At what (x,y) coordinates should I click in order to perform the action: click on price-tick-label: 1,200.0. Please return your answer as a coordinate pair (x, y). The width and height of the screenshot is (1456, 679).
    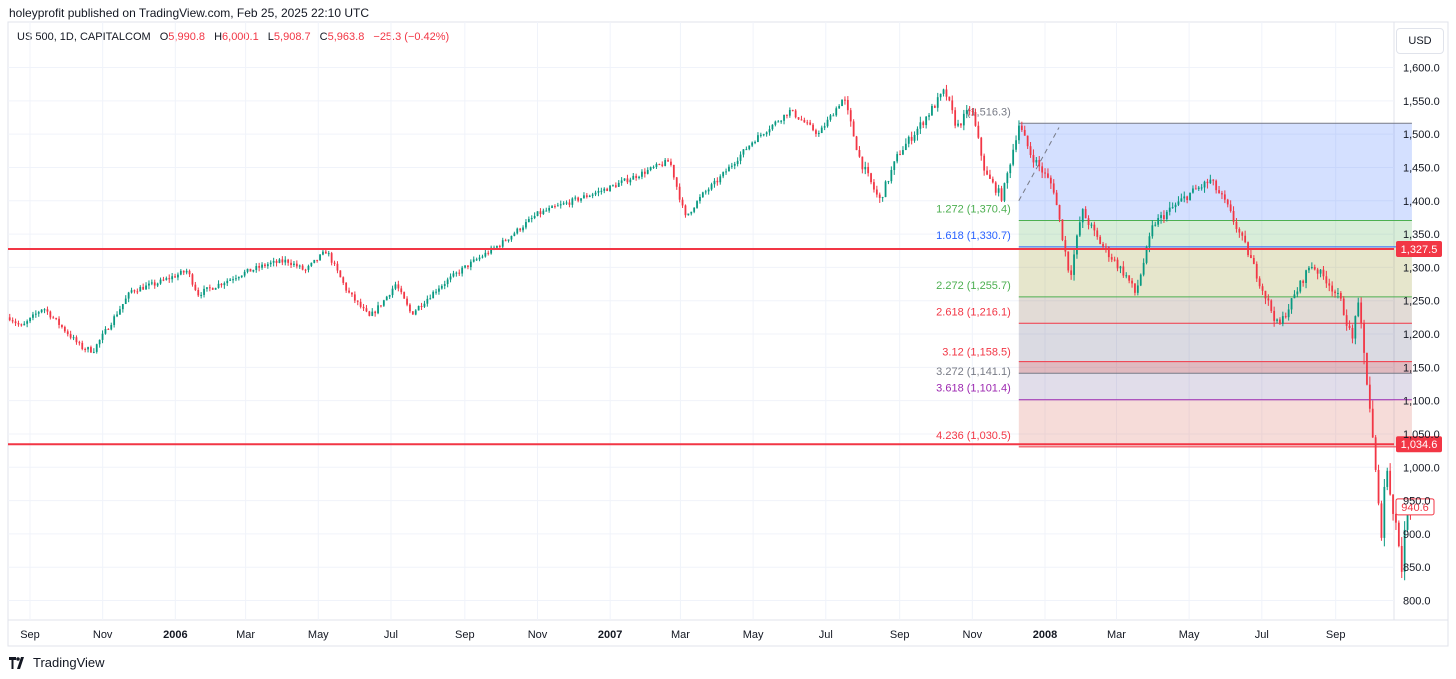
    Looking at the image, I should click on (1421, 335).